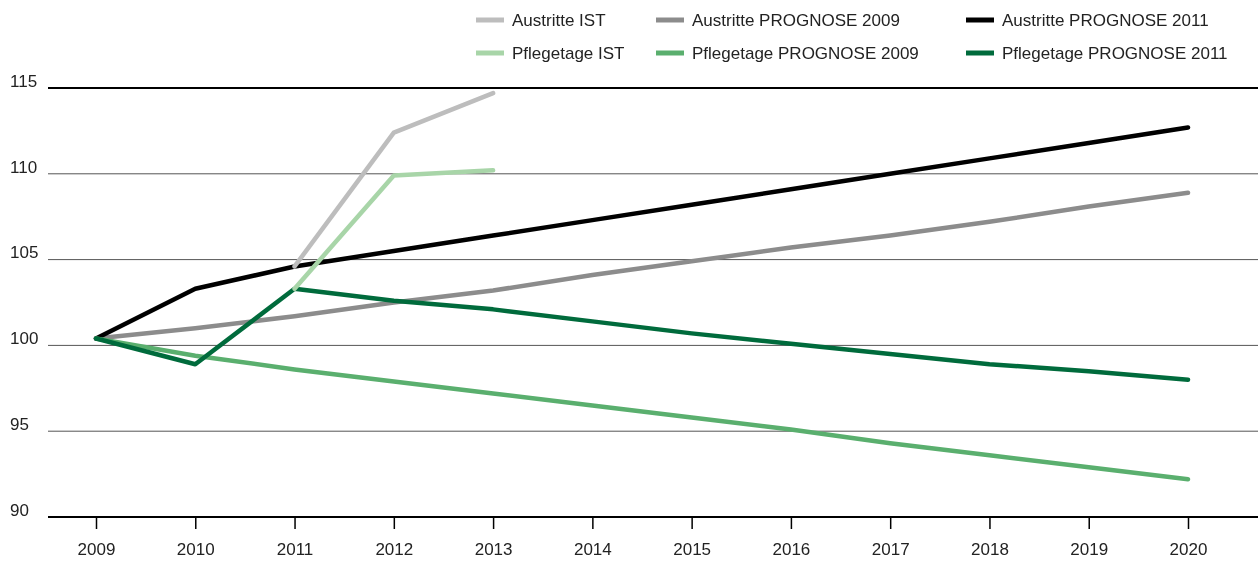  What do you see at coordinates (890, 550) in the screenshot?
I see `x-tick-label: 2017` at bounding box center [890, 550].